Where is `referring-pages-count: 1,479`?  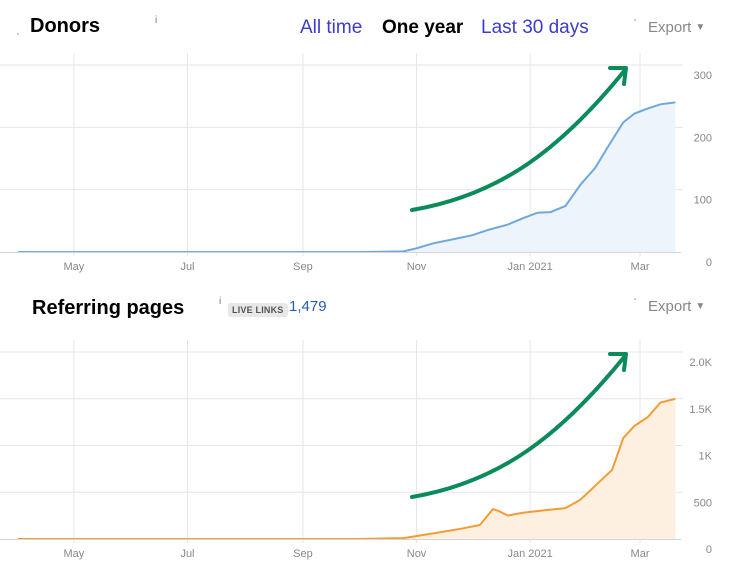
referring-pages-count: 1,479 is located at coordinates (308, 306).